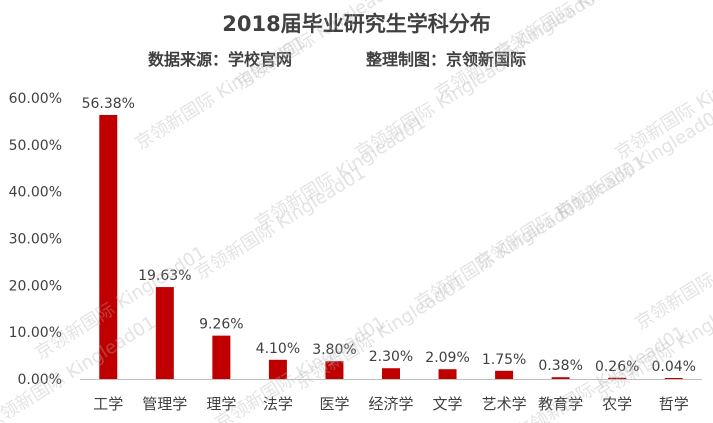 The height and width of the screenshot is (423, 713). What do you see at coordinates (35, 146) in the screenshot?
I see `y-tick-label: 50.00%` at bounding box center [35, 146].